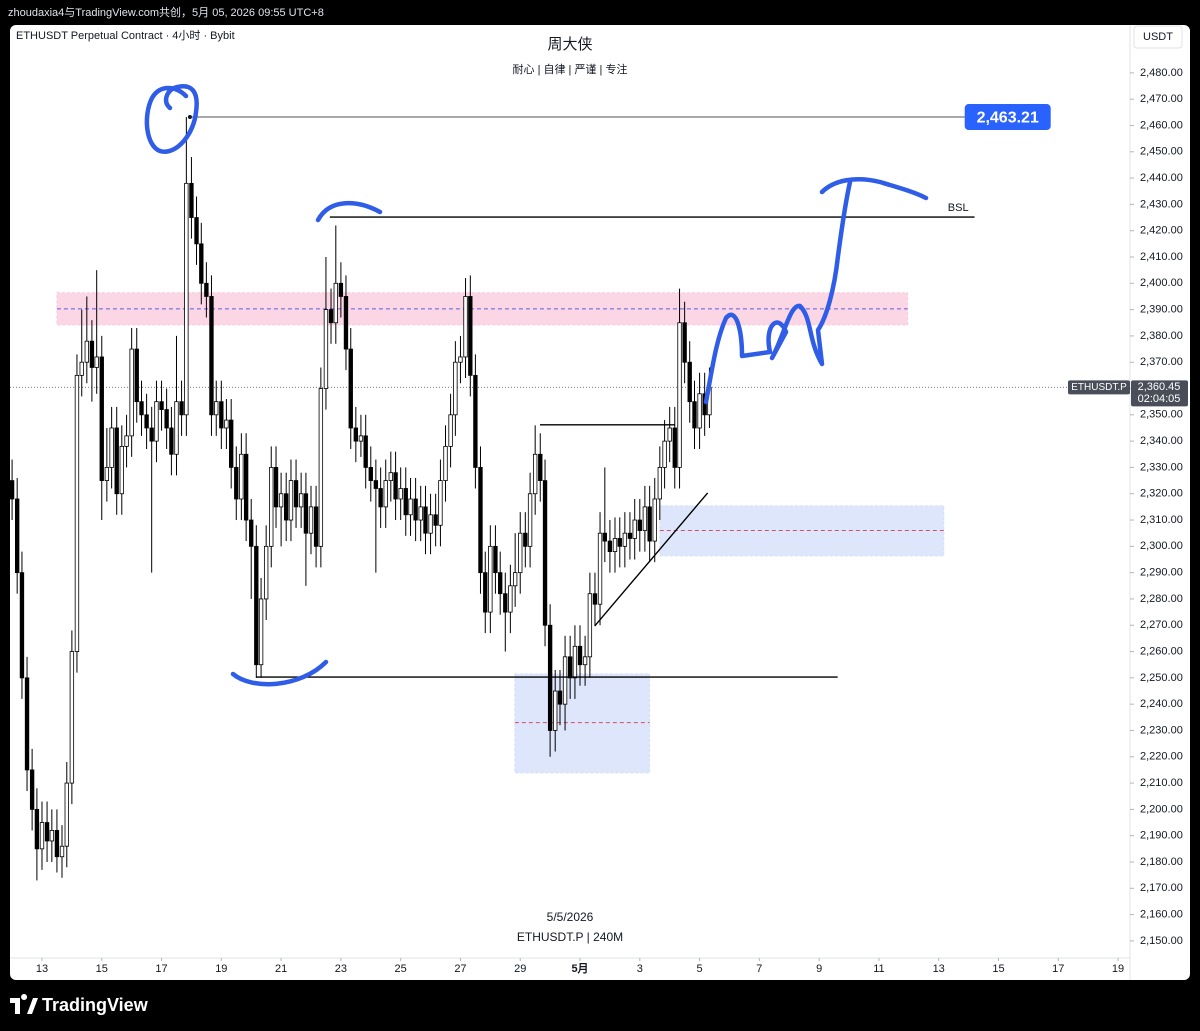 The height and width of the screenshot is (1031, 1200). What do you see at coordinates (1161, 730) in the screenshot?
I see `y-tick-label: 2,230.00` at bounding box center [1161, 730].